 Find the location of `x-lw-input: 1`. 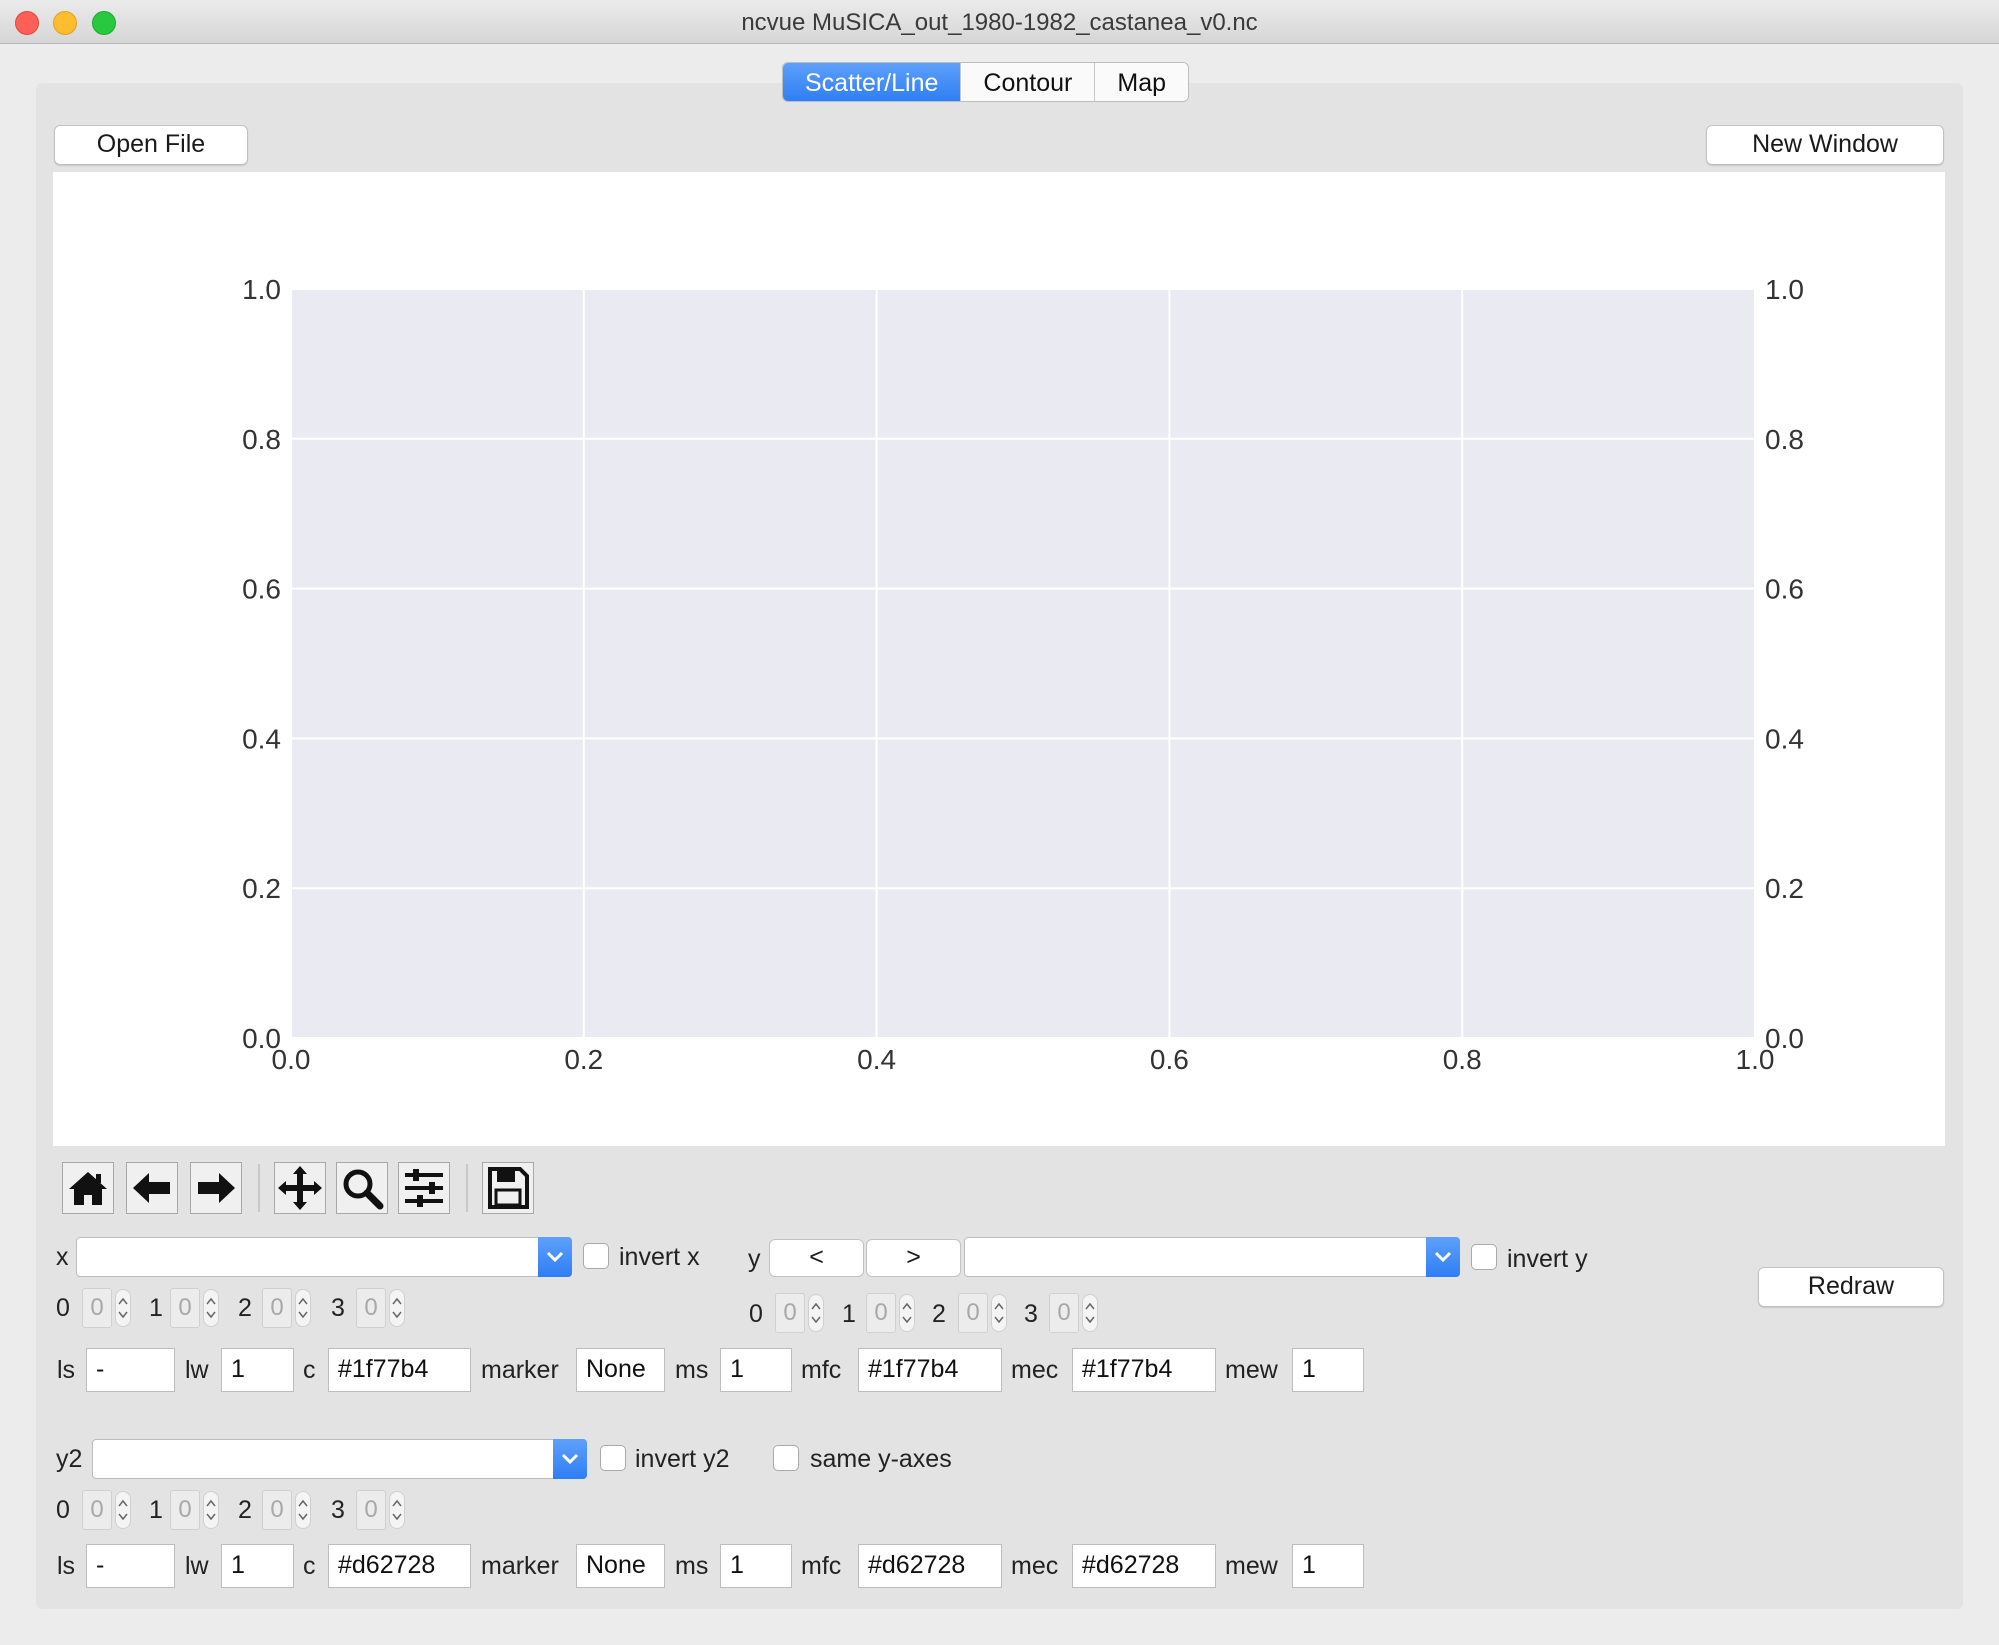

x-lw-input: 1 is located at coordinates (257, 1370).